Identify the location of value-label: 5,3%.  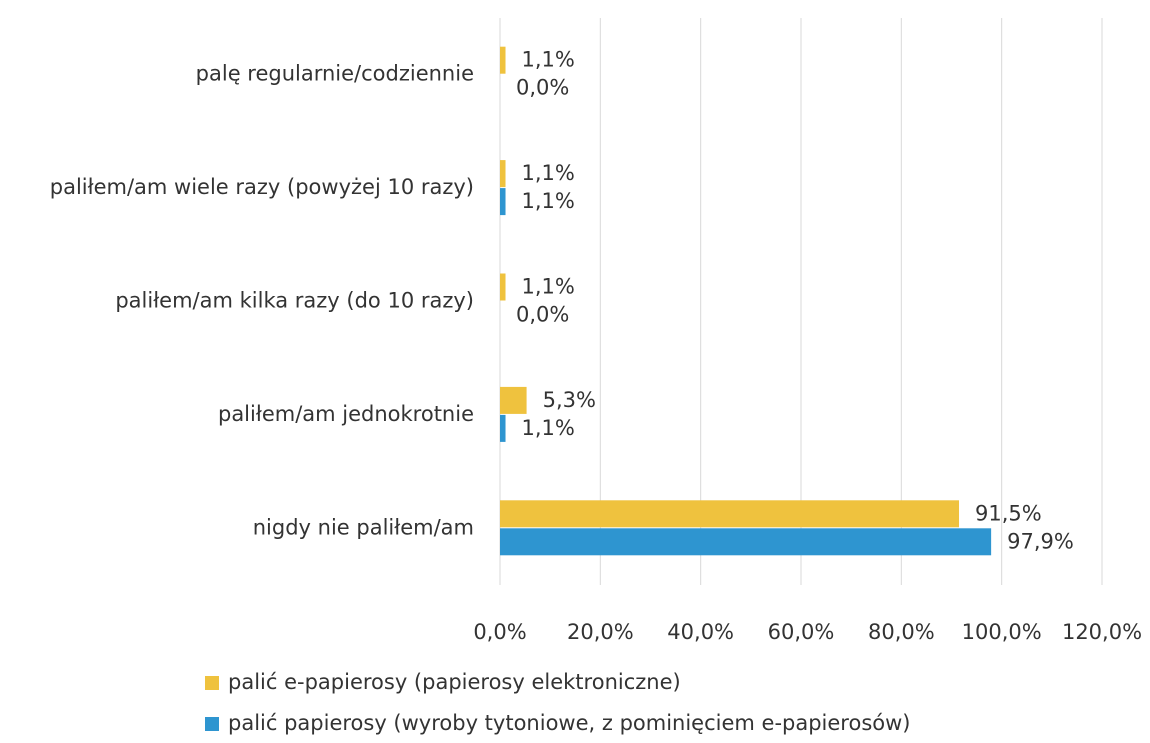
(569, 400).